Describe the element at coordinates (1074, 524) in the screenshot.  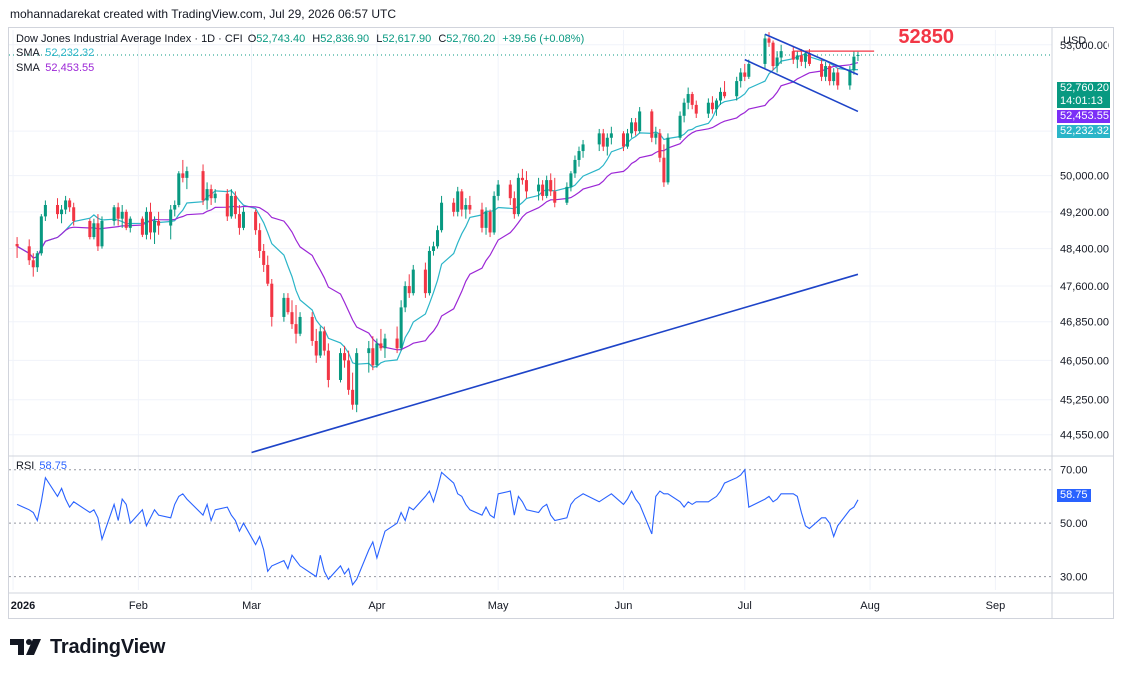
I see `rsi-tick-label: 50.00` at that location.